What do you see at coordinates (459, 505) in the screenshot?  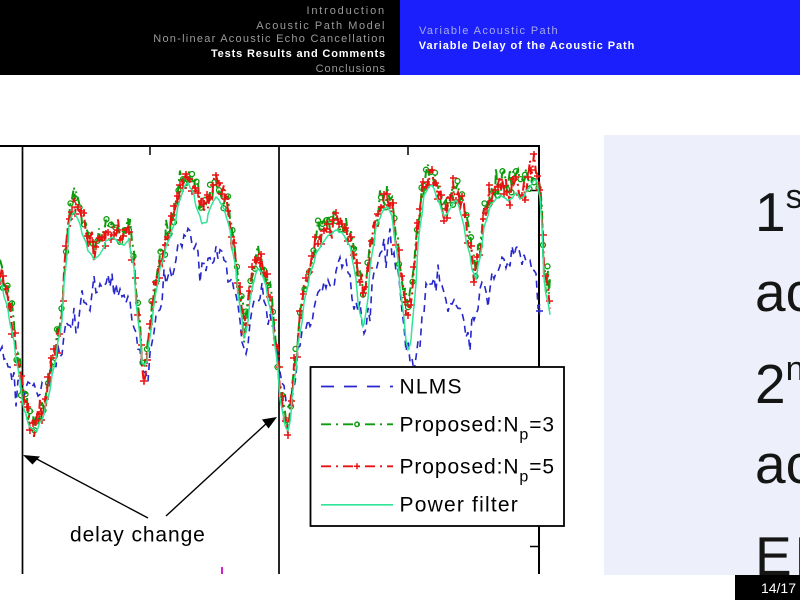 I see `svg-text: Power filter` at bounding box center [459, 505].